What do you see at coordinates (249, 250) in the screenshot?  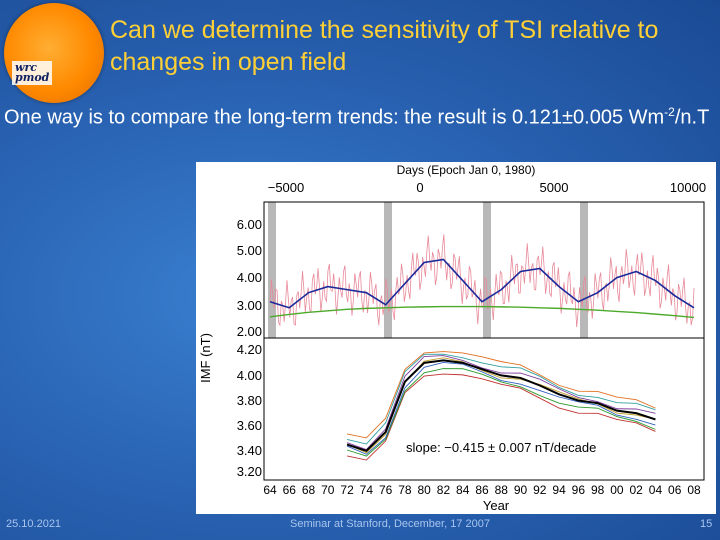 I see `upper-y-tick: 5.00` at bounding box center [249, 250].